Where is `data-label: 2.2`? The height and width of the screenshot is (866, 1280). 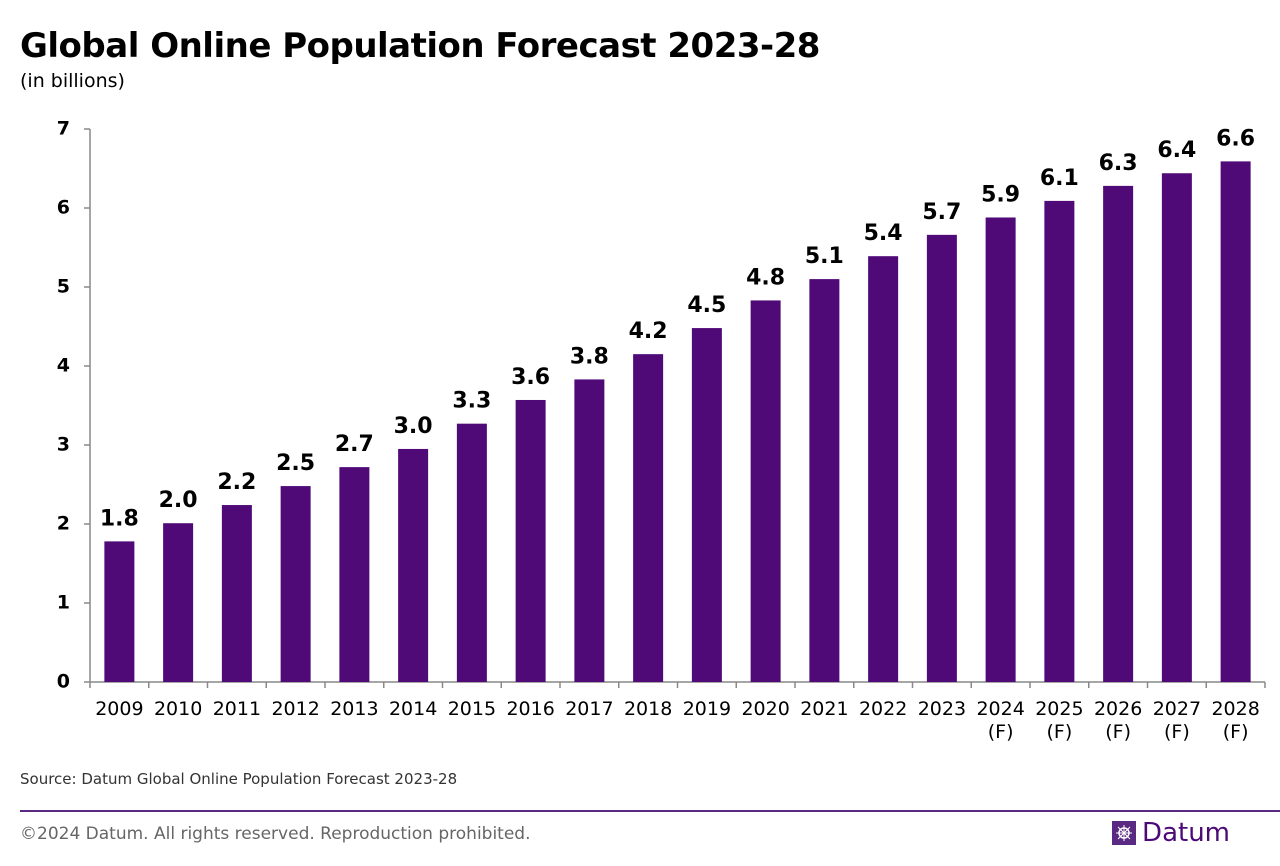
data-label: 2.2 is located at coordinates (236, 482).